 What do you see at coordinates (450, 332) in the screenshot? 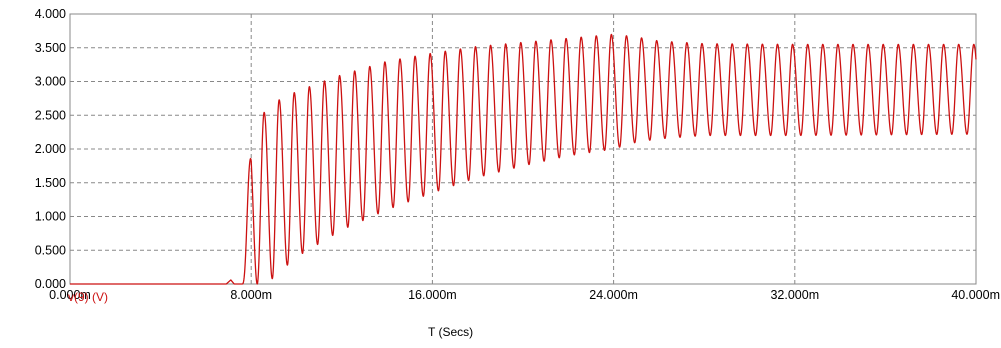
I see `x-axis-label: T (Secs)` at bounding box center [450, 332].